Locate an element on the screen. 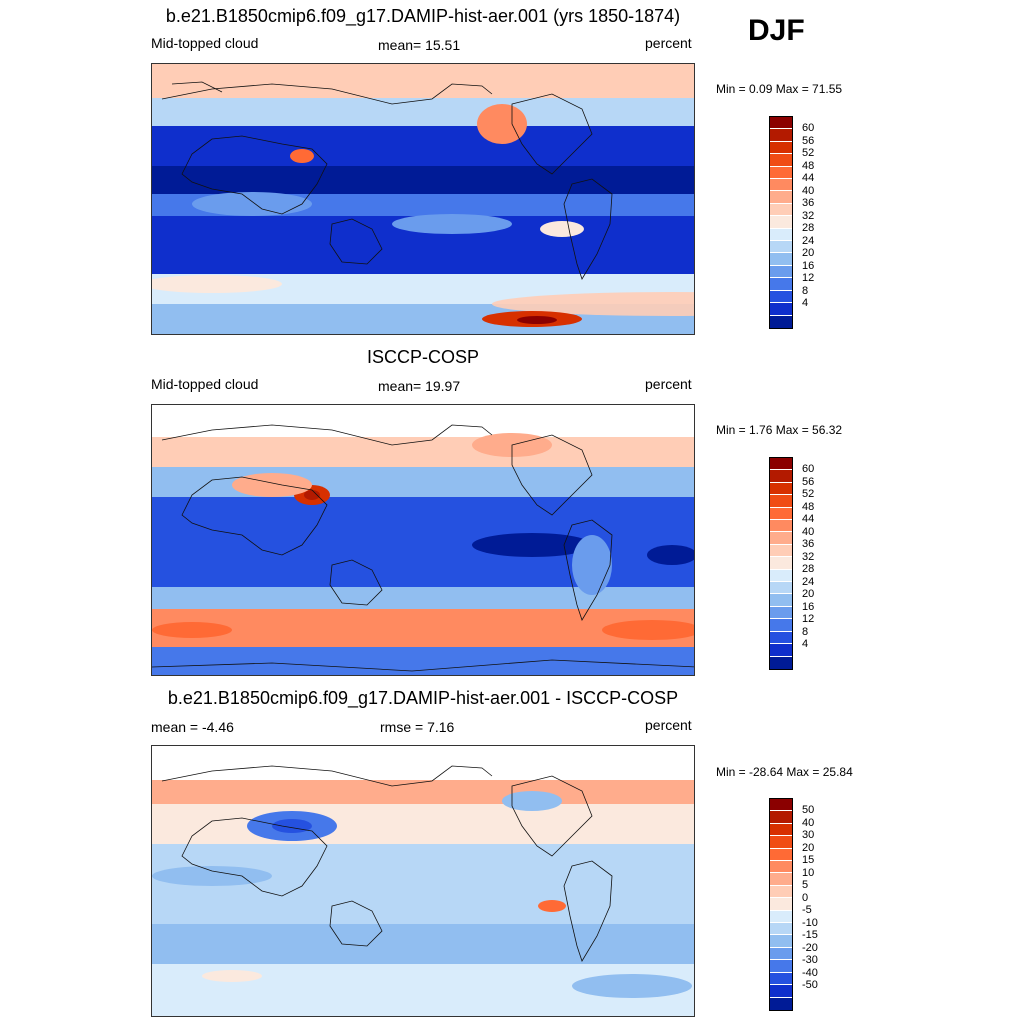 The height and width of the screenshot is (1024, 1024). panel-2-title: ISCCP-COSP is located at coordinates (423, 357).